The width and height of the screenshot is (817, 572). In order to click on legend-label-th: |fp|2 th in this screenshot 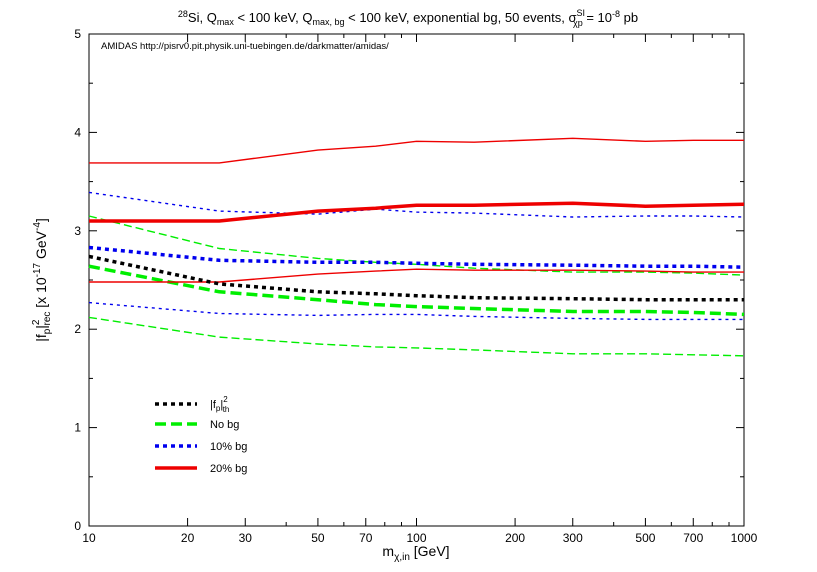, I will do `click(219, 404)`.